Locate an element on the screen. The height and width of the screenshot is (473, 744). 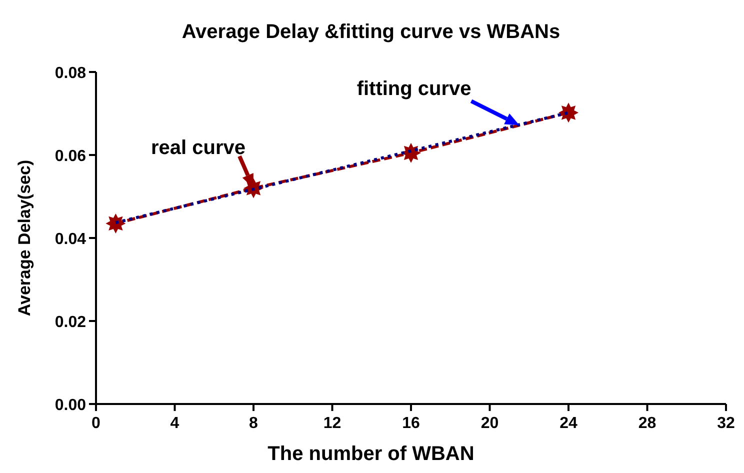
chart-title: Average Delay &fitting curve vs WBANs is located at coordinates (371, 32).